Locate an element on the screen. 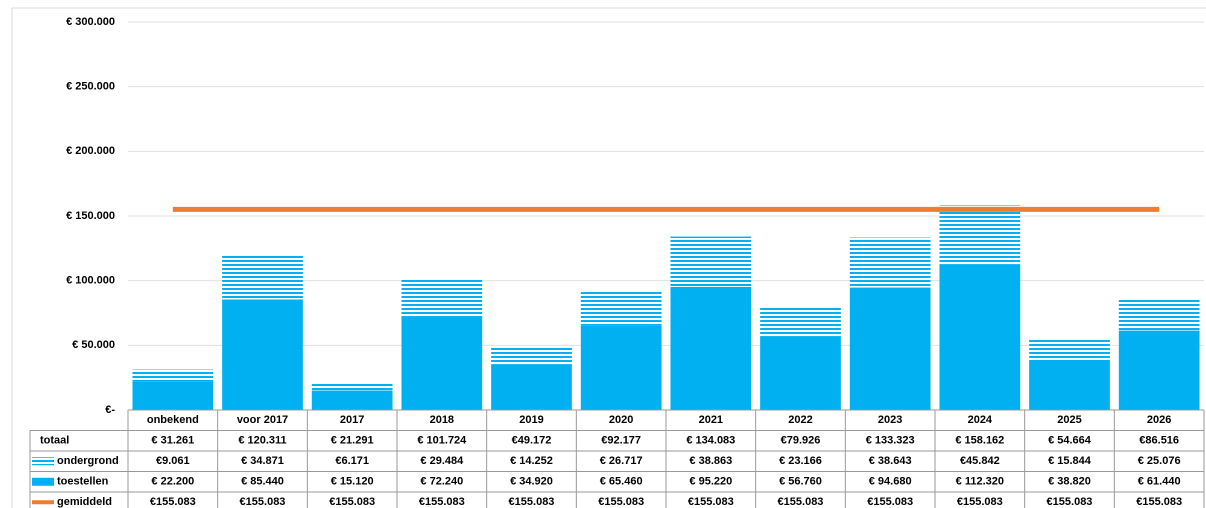 The width and height of the screenshot is (1206, 508). y-tick-label: € 50.000 is located at coordinates (93, 345).